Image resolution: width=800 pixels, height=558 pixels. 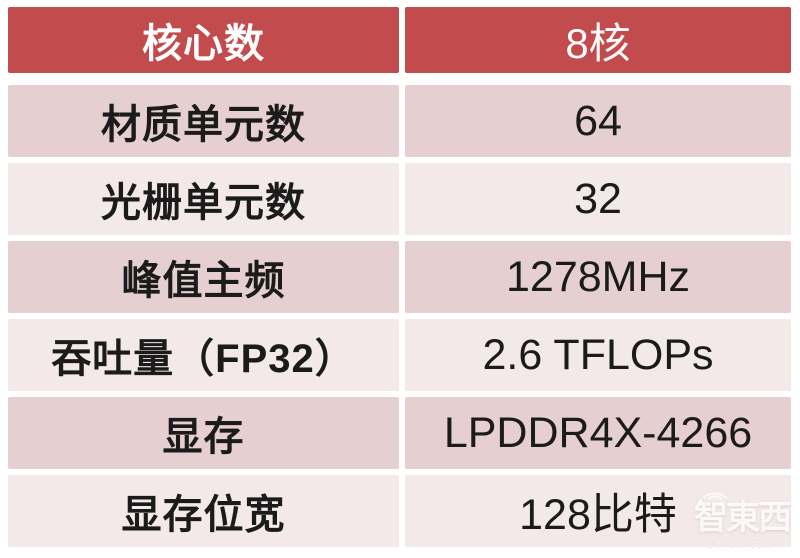 What do you see at coordinates (399, 121) in the screenshot?
I see `table-row: 材质单元数 64` at bounding box center [399, 121].